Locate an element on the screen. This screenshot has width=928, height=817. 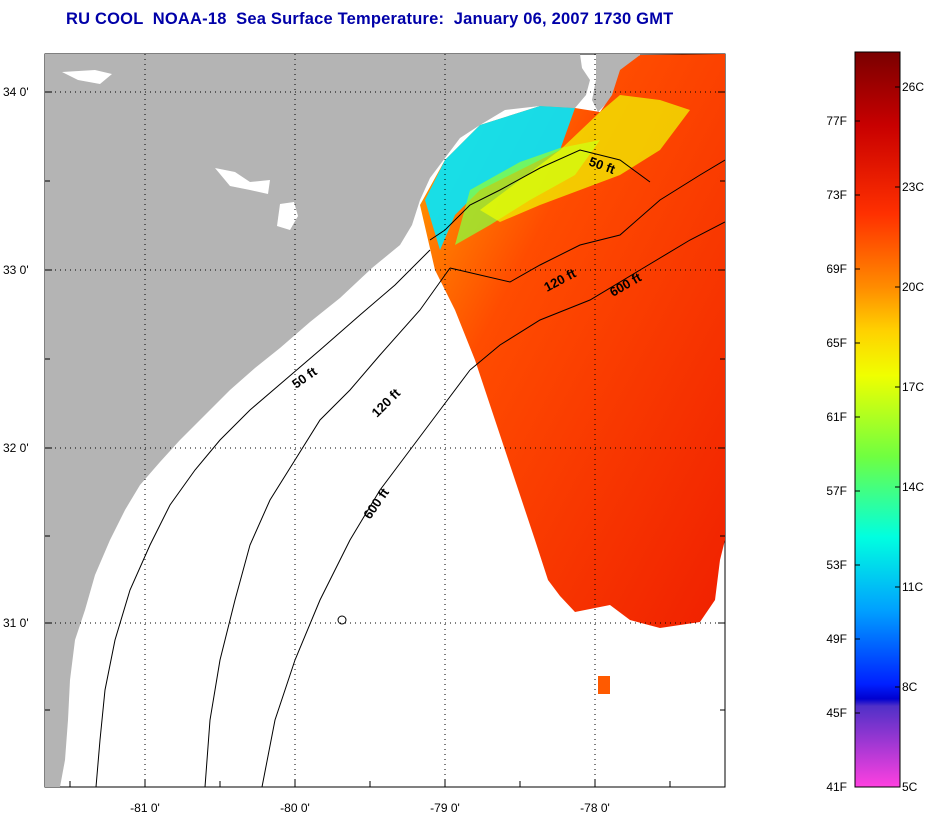
colorbar-f-label: 61F is located at coordinates (836, 417).